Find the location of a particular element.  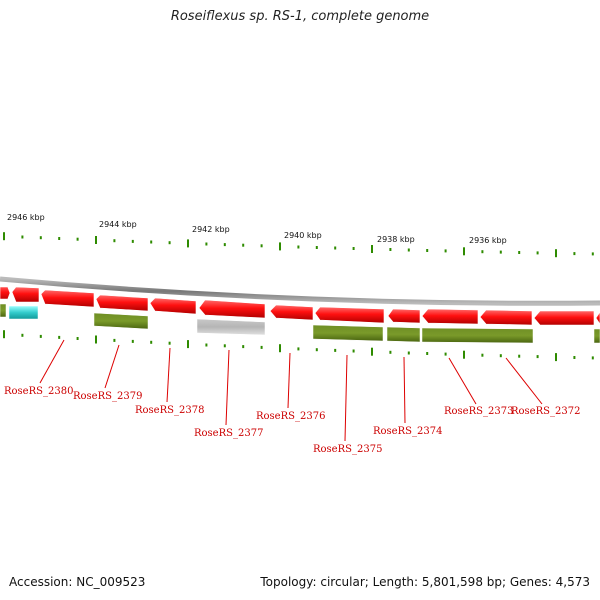

gene-label-roseRS-2375: RoseRS_2375 is located at coordinates (347, 449).